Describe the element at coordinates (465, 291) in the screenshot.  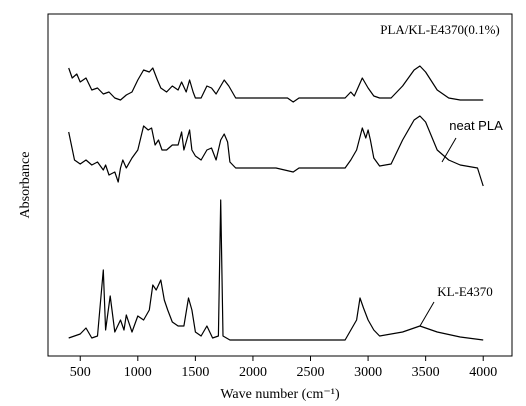
I see `series-label: KL-E4370` at that location.